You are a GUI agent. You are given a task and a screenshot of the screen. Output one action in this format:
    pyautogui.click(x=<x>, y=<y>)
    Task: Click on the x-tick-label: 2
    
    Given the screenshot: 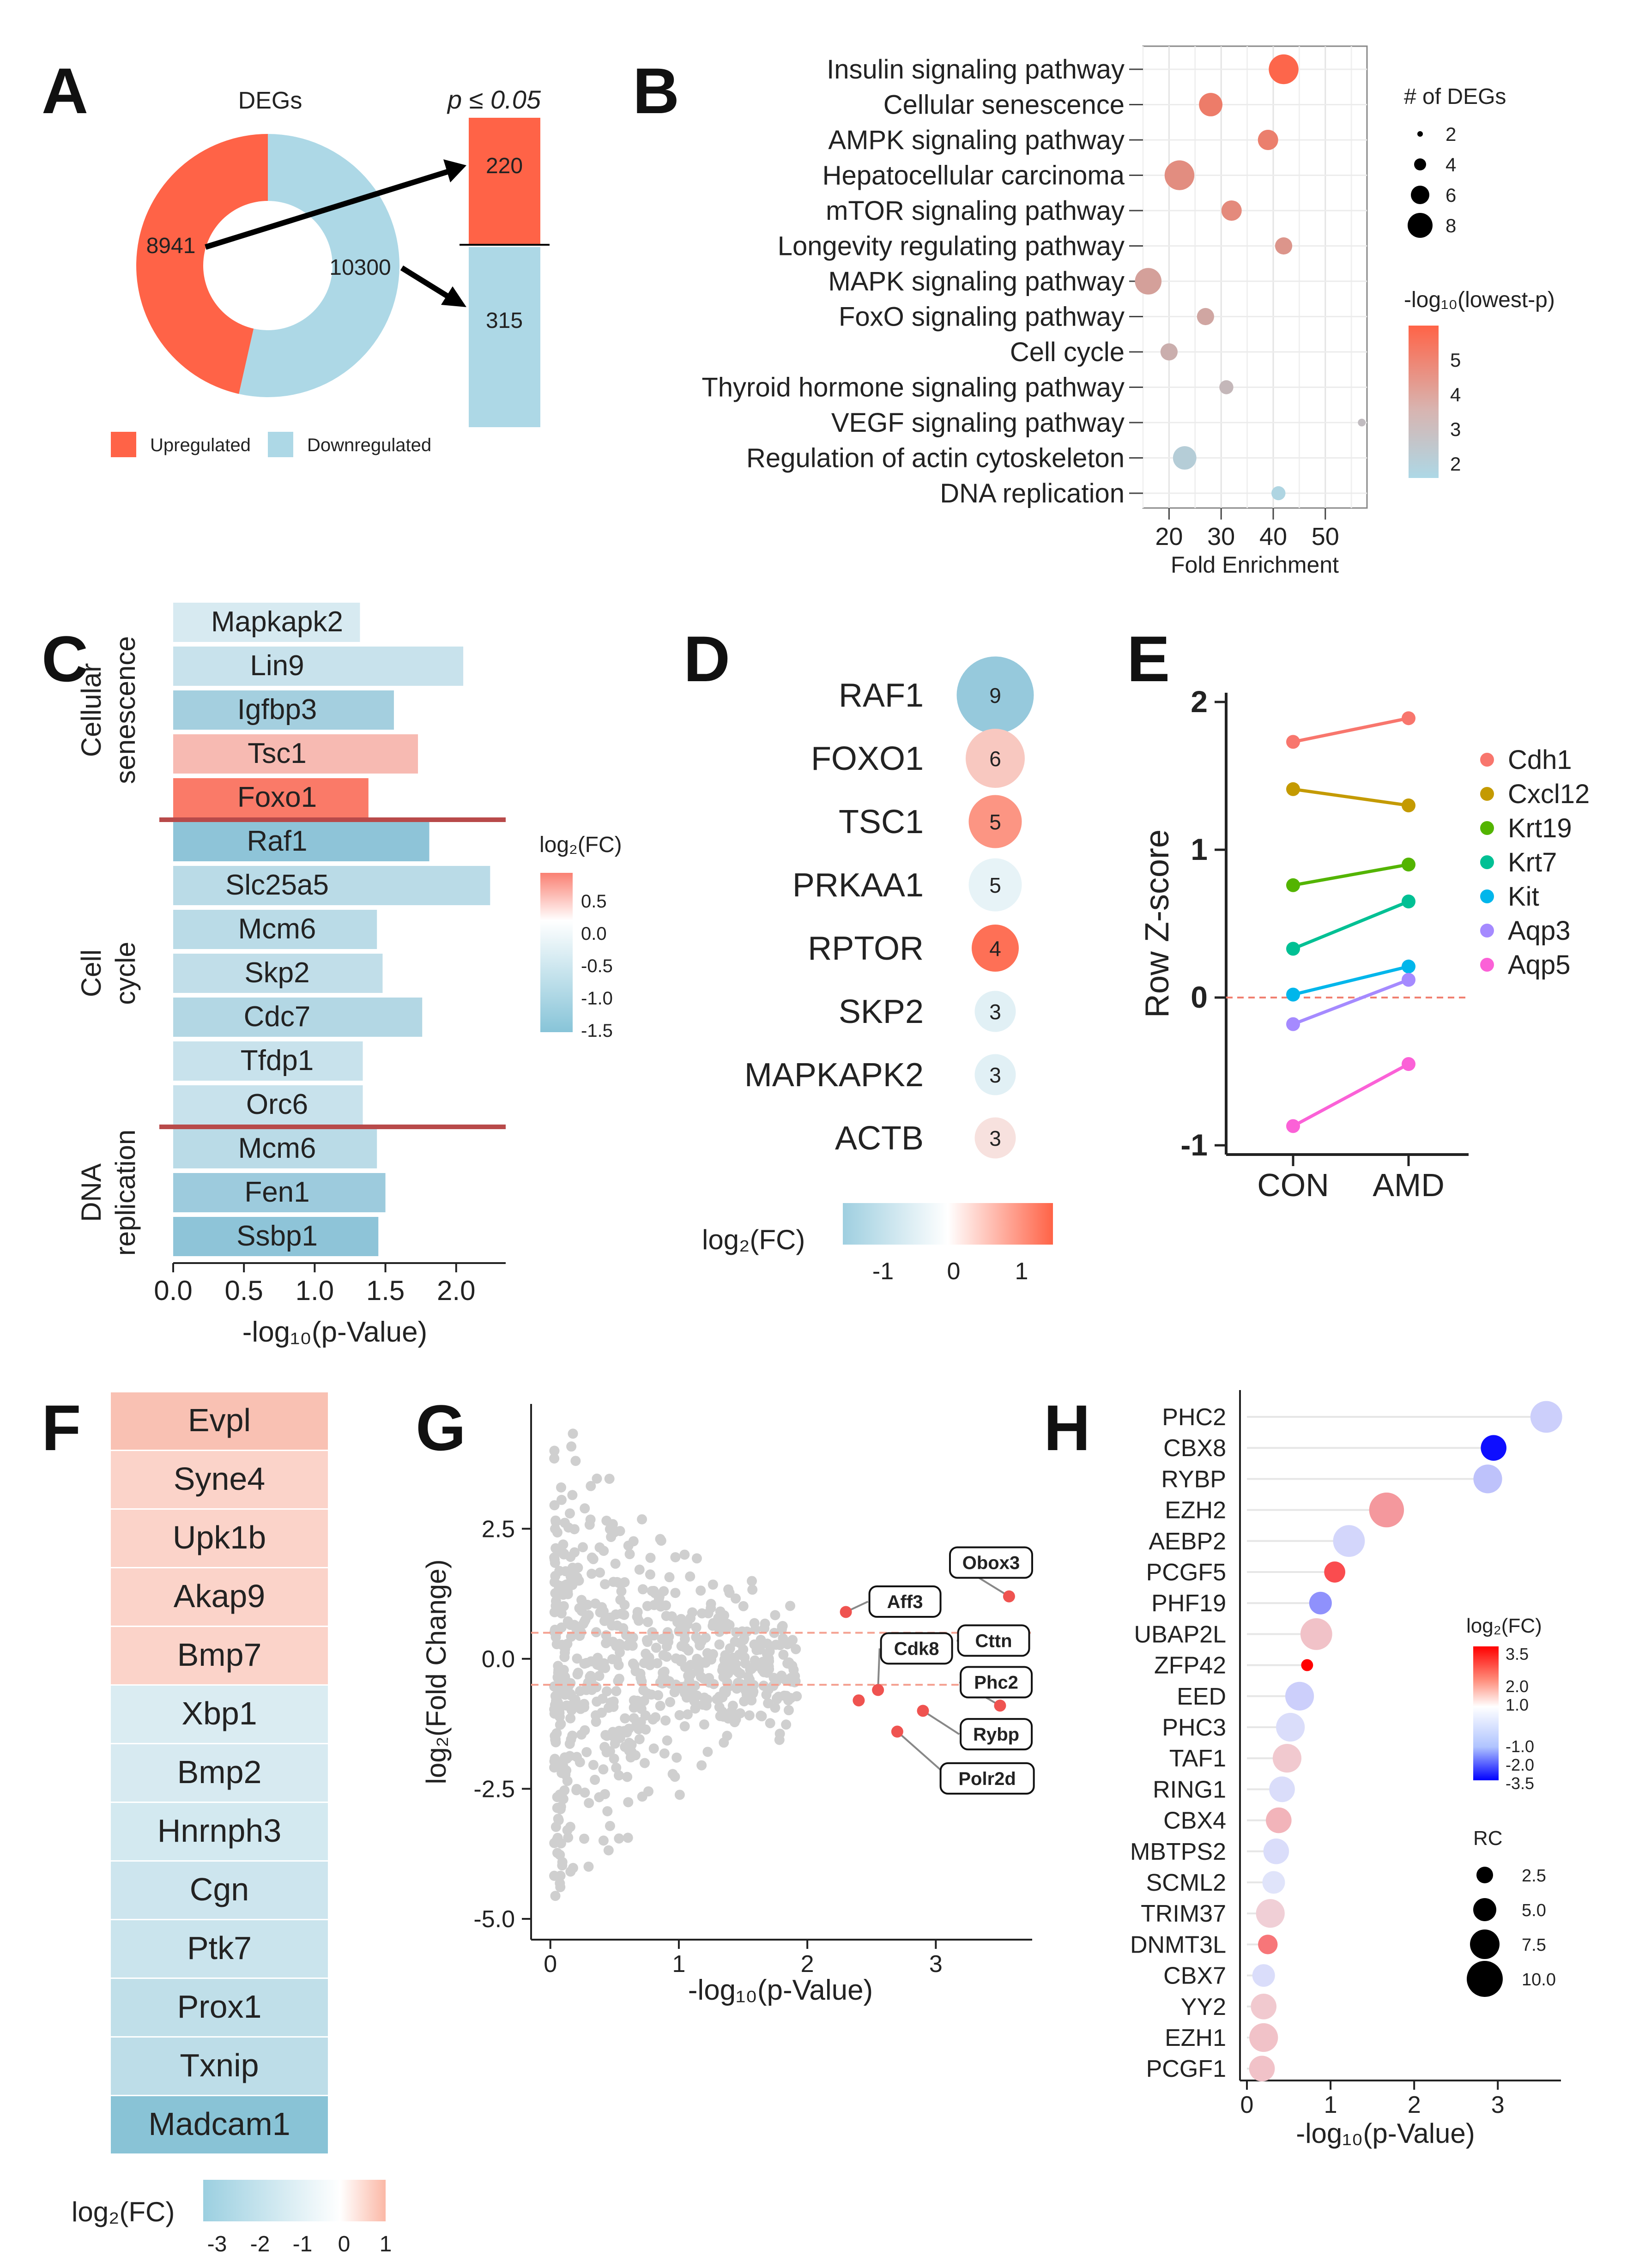 What is the action you would take?
    pyautogui.click(x=1414, y=2105)
    